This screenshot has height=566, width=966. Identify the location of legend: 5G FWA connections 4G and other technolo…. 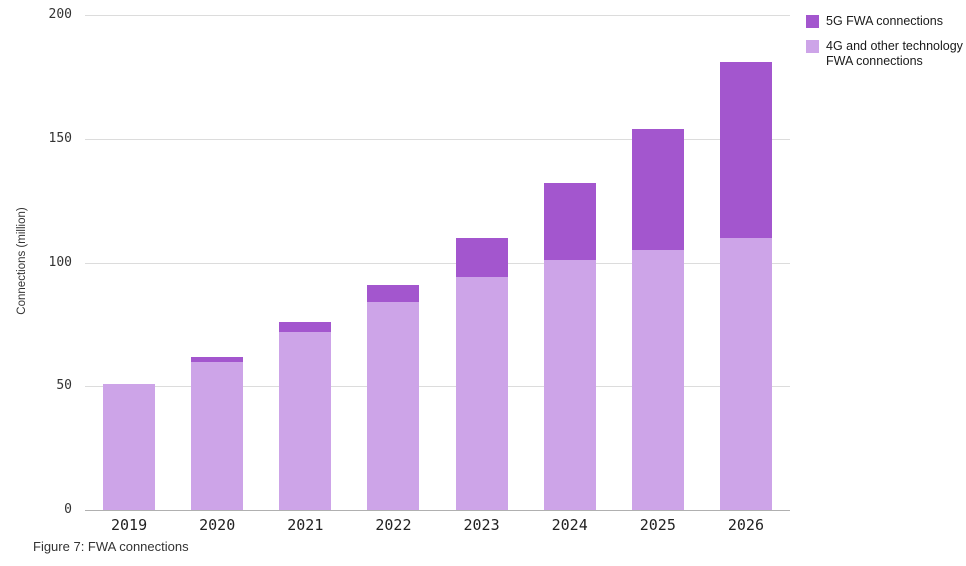
(885, 46).